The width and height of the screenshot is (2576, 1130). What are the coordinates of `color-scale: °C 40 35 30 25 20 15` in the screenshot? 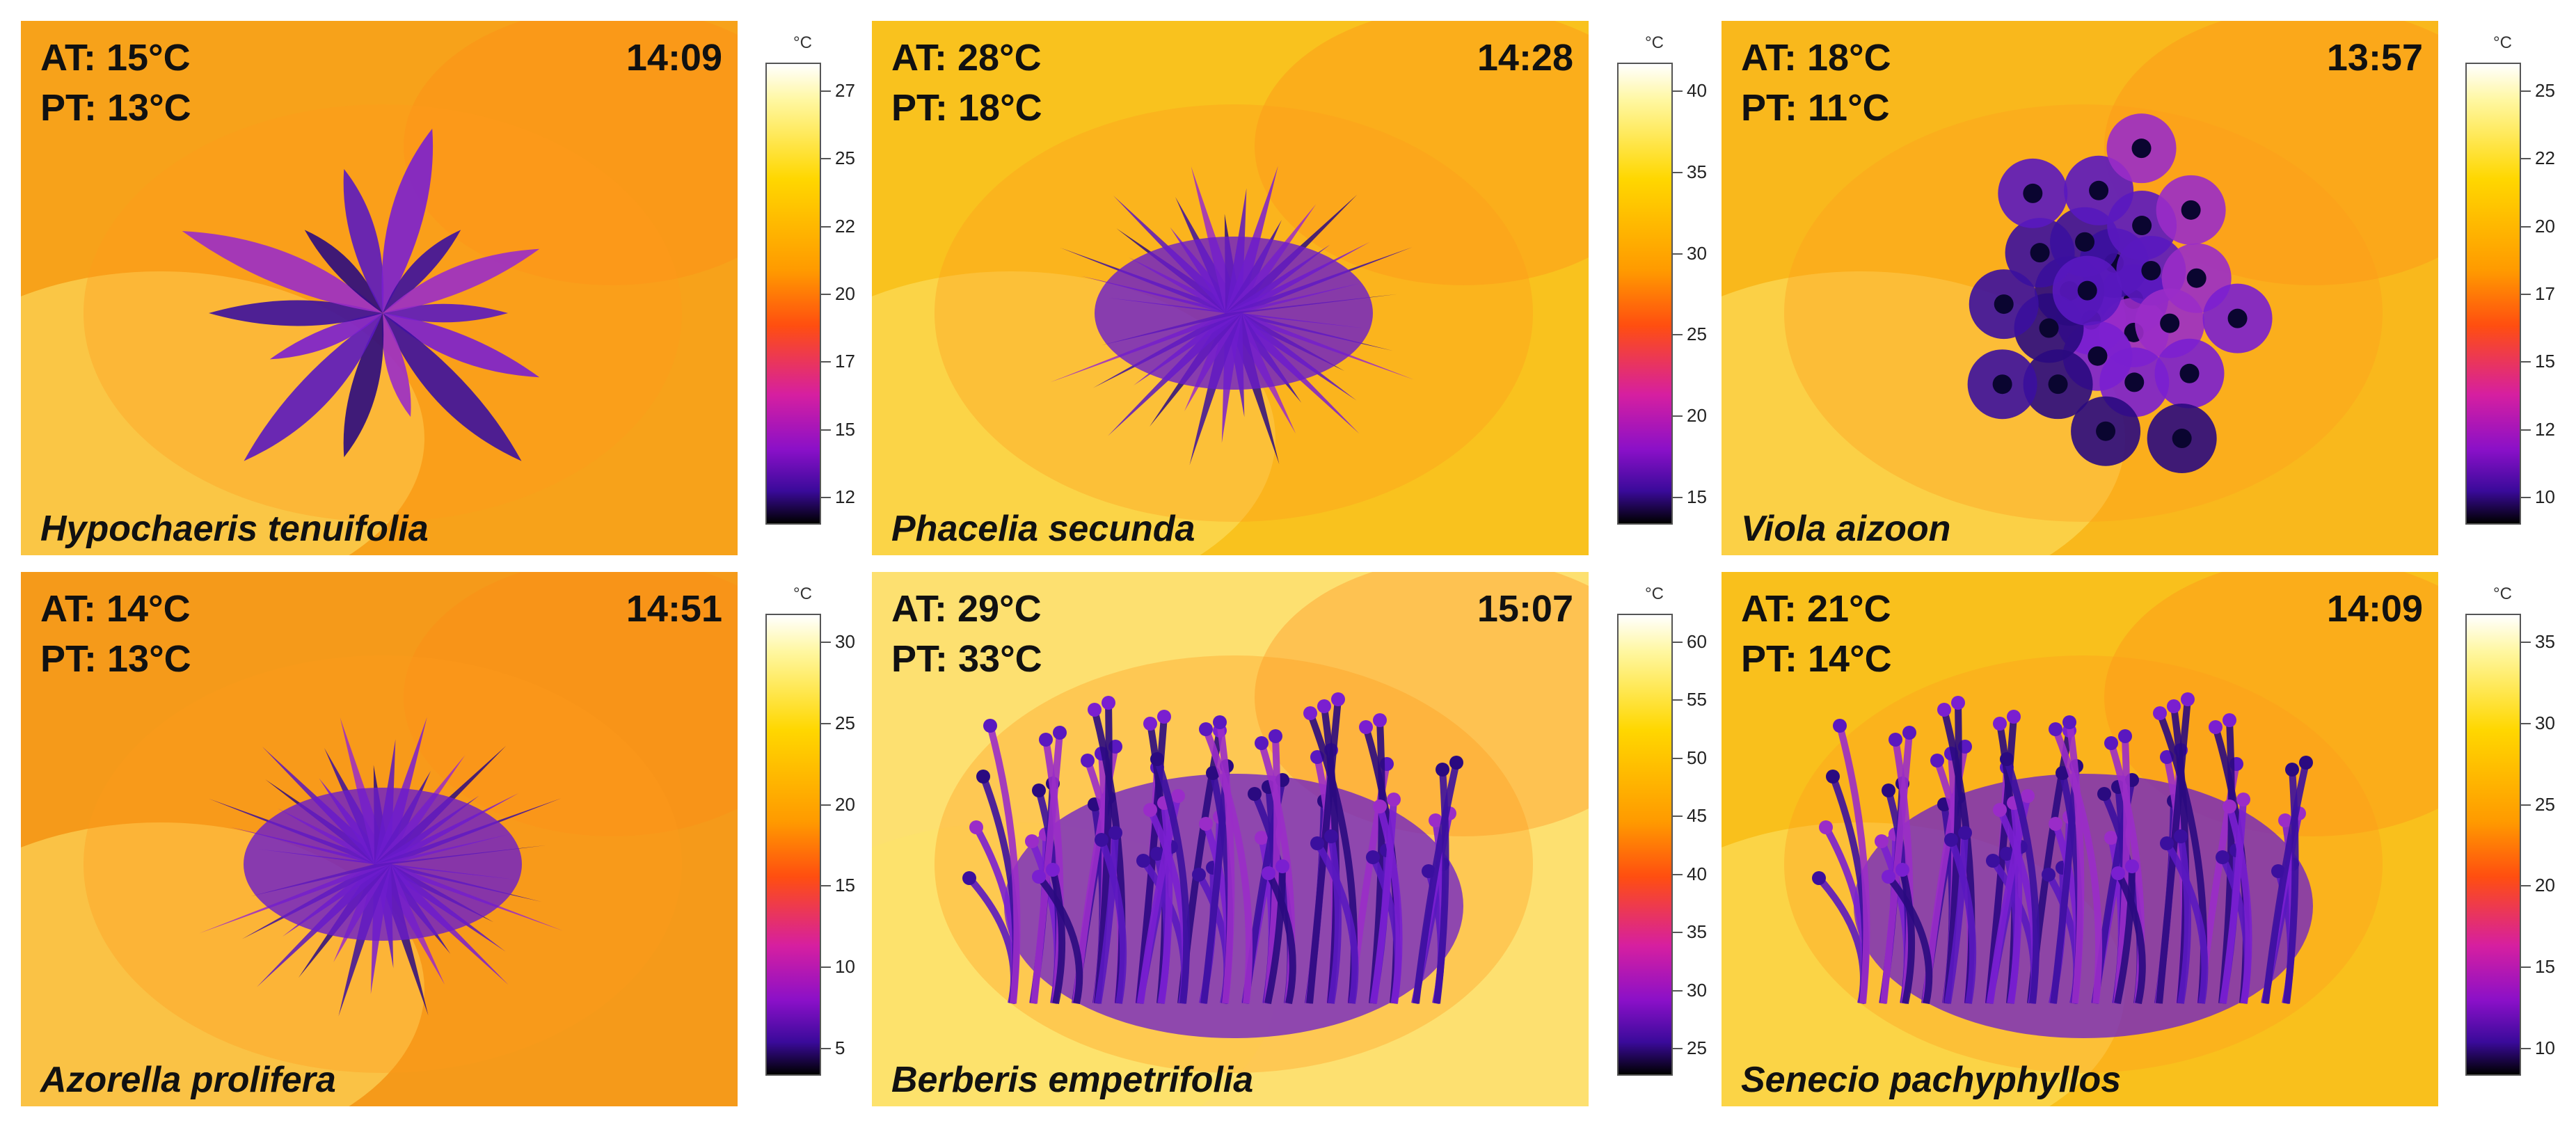 It's located at (1666, 281).